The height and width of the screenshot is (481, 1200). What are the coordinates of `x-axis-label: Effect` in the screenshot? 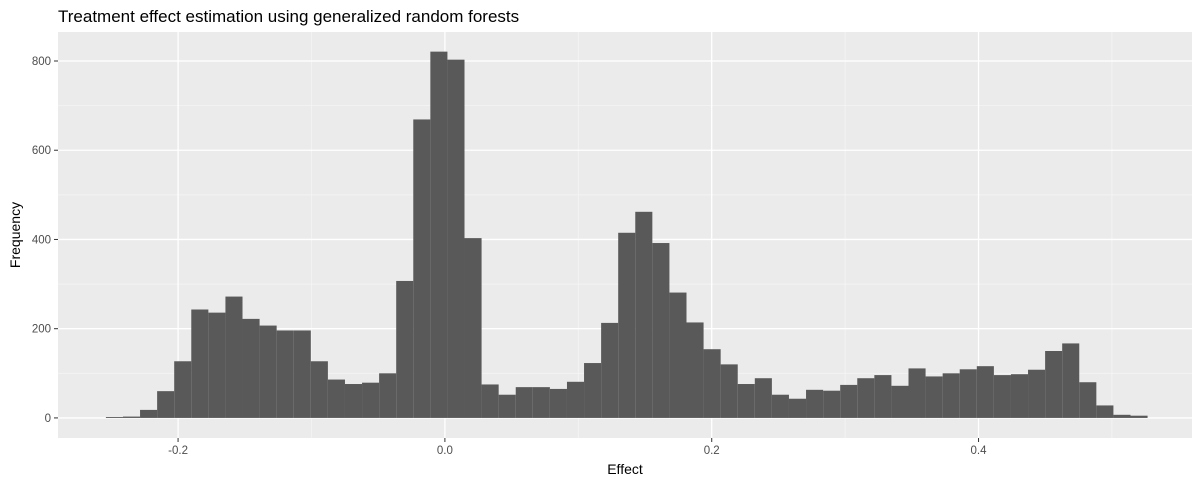 It's located at (625, 469).